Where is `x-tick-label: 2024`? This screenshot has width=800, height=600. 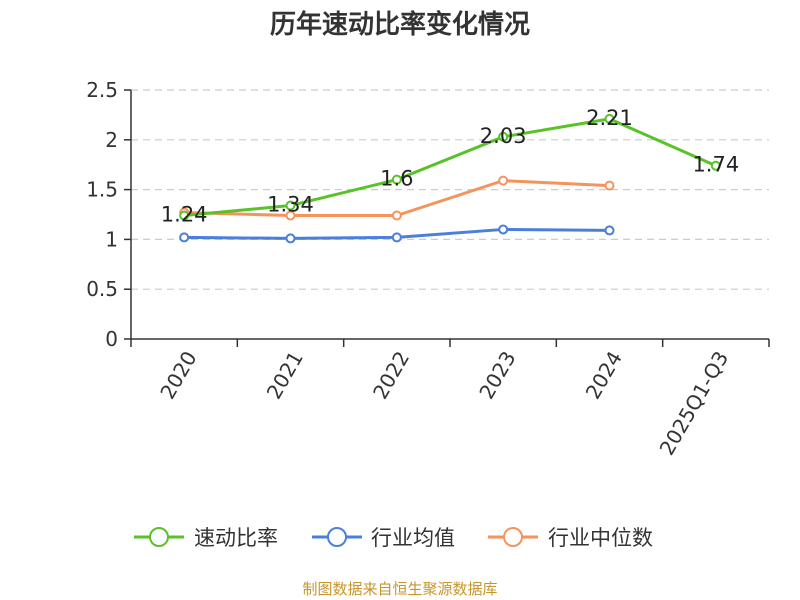
x-tick-label: 2024 is located at coordinates (604, 375).